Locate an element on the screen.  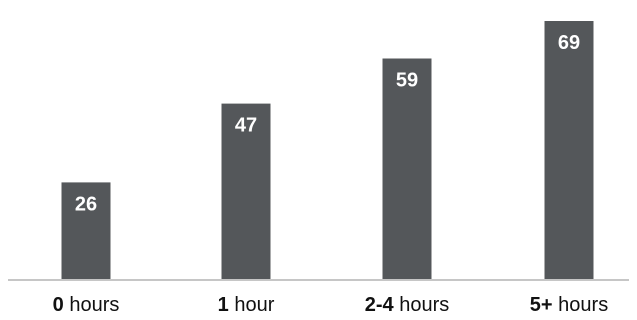
x-tick-label: 2-4 hours is located at coordinates (407, 305).